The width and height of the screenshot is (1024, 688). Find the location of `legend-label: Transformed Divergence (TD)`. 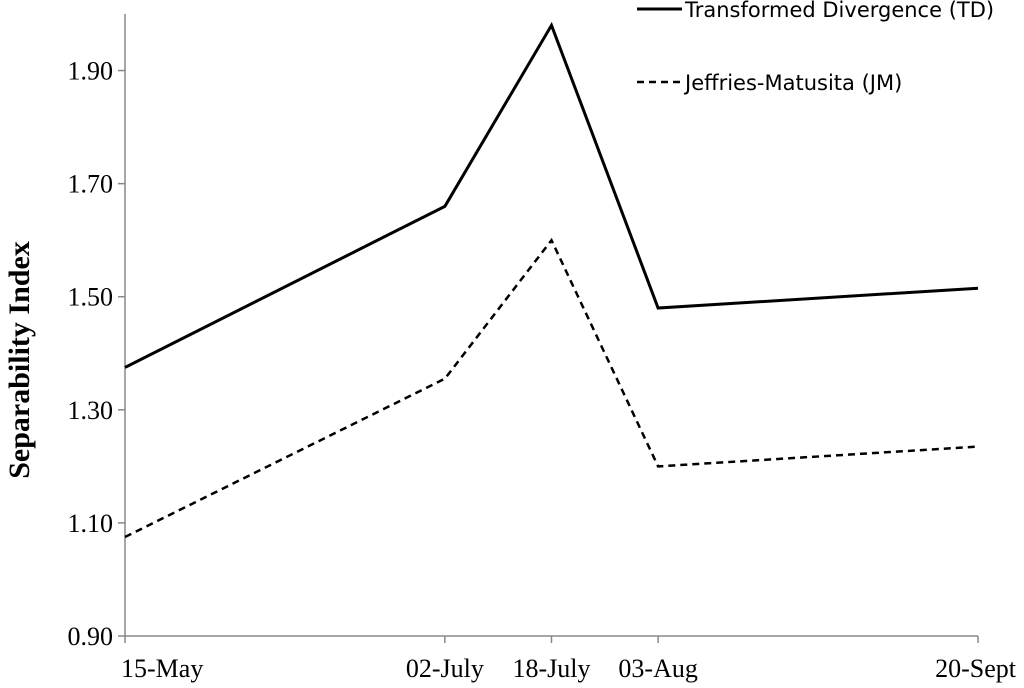

legend-label: Transformed Divergence (TD) is located at coordinates (839, 11).